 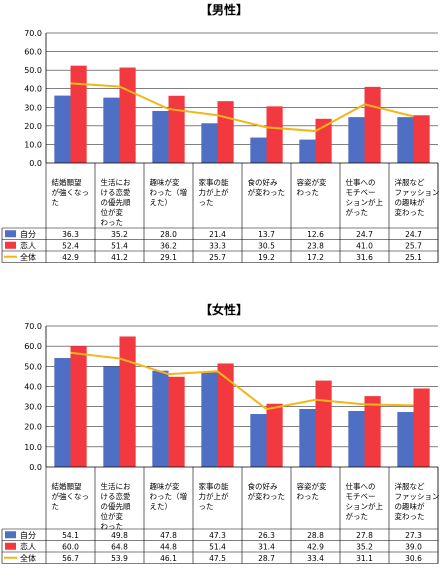 I want to click on table-value: 36.3, so click(x=70, y=234).